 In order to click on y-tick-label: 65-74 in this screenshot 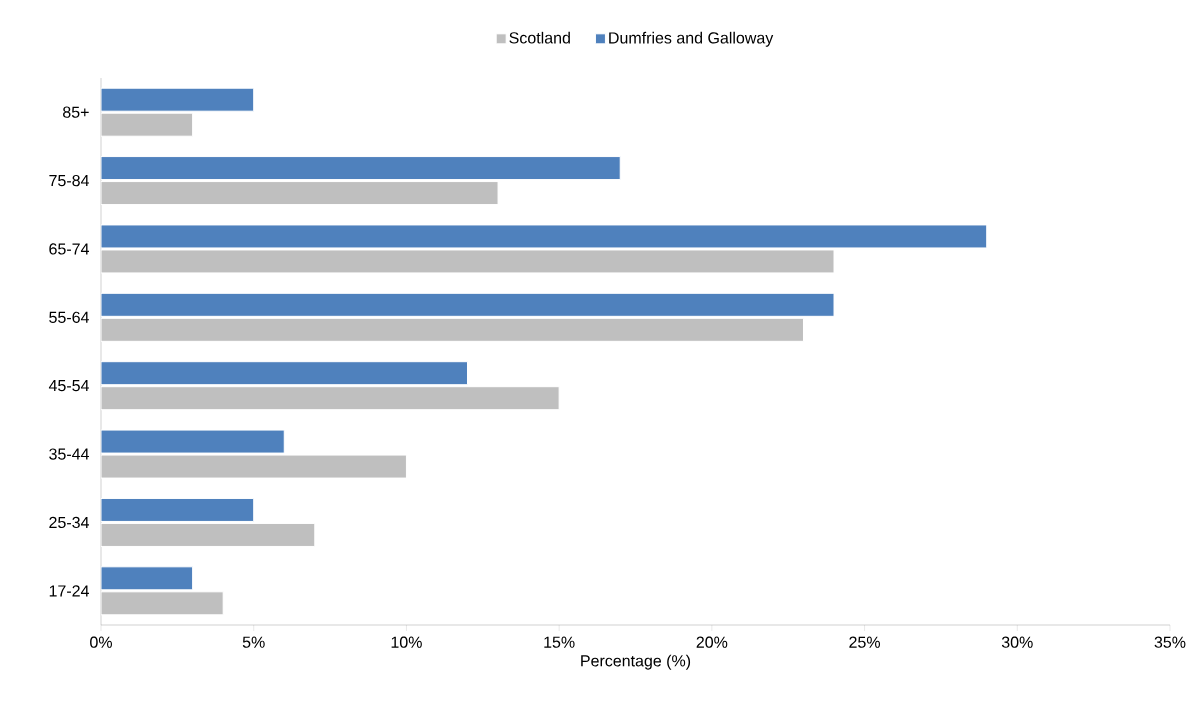, I will do `click(69, 249)`.